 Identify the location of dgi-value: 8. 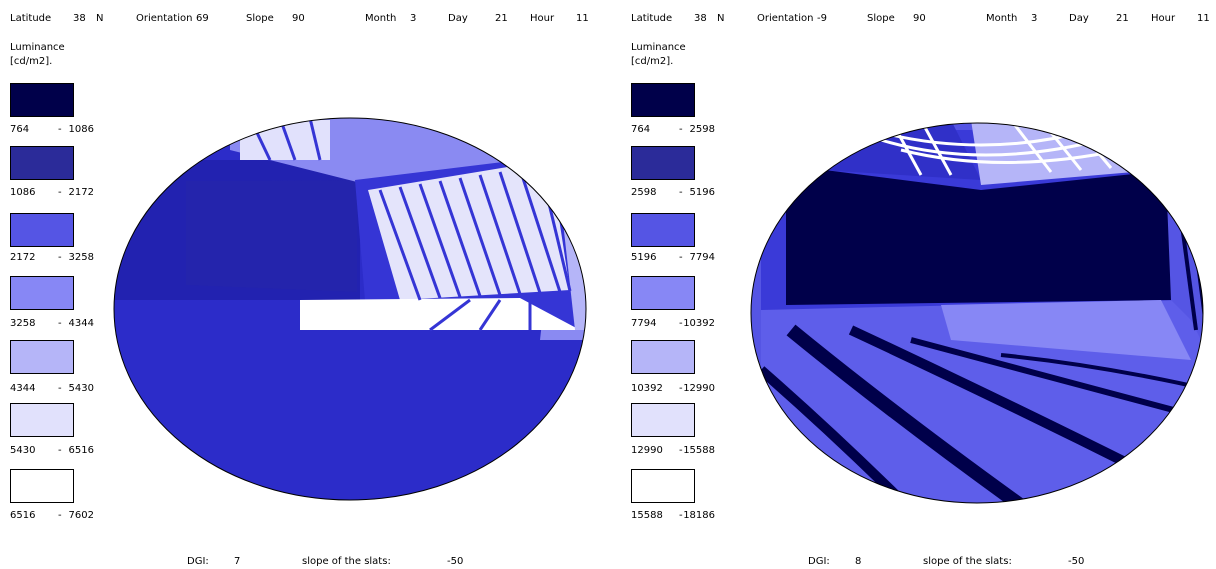
(858, 561).